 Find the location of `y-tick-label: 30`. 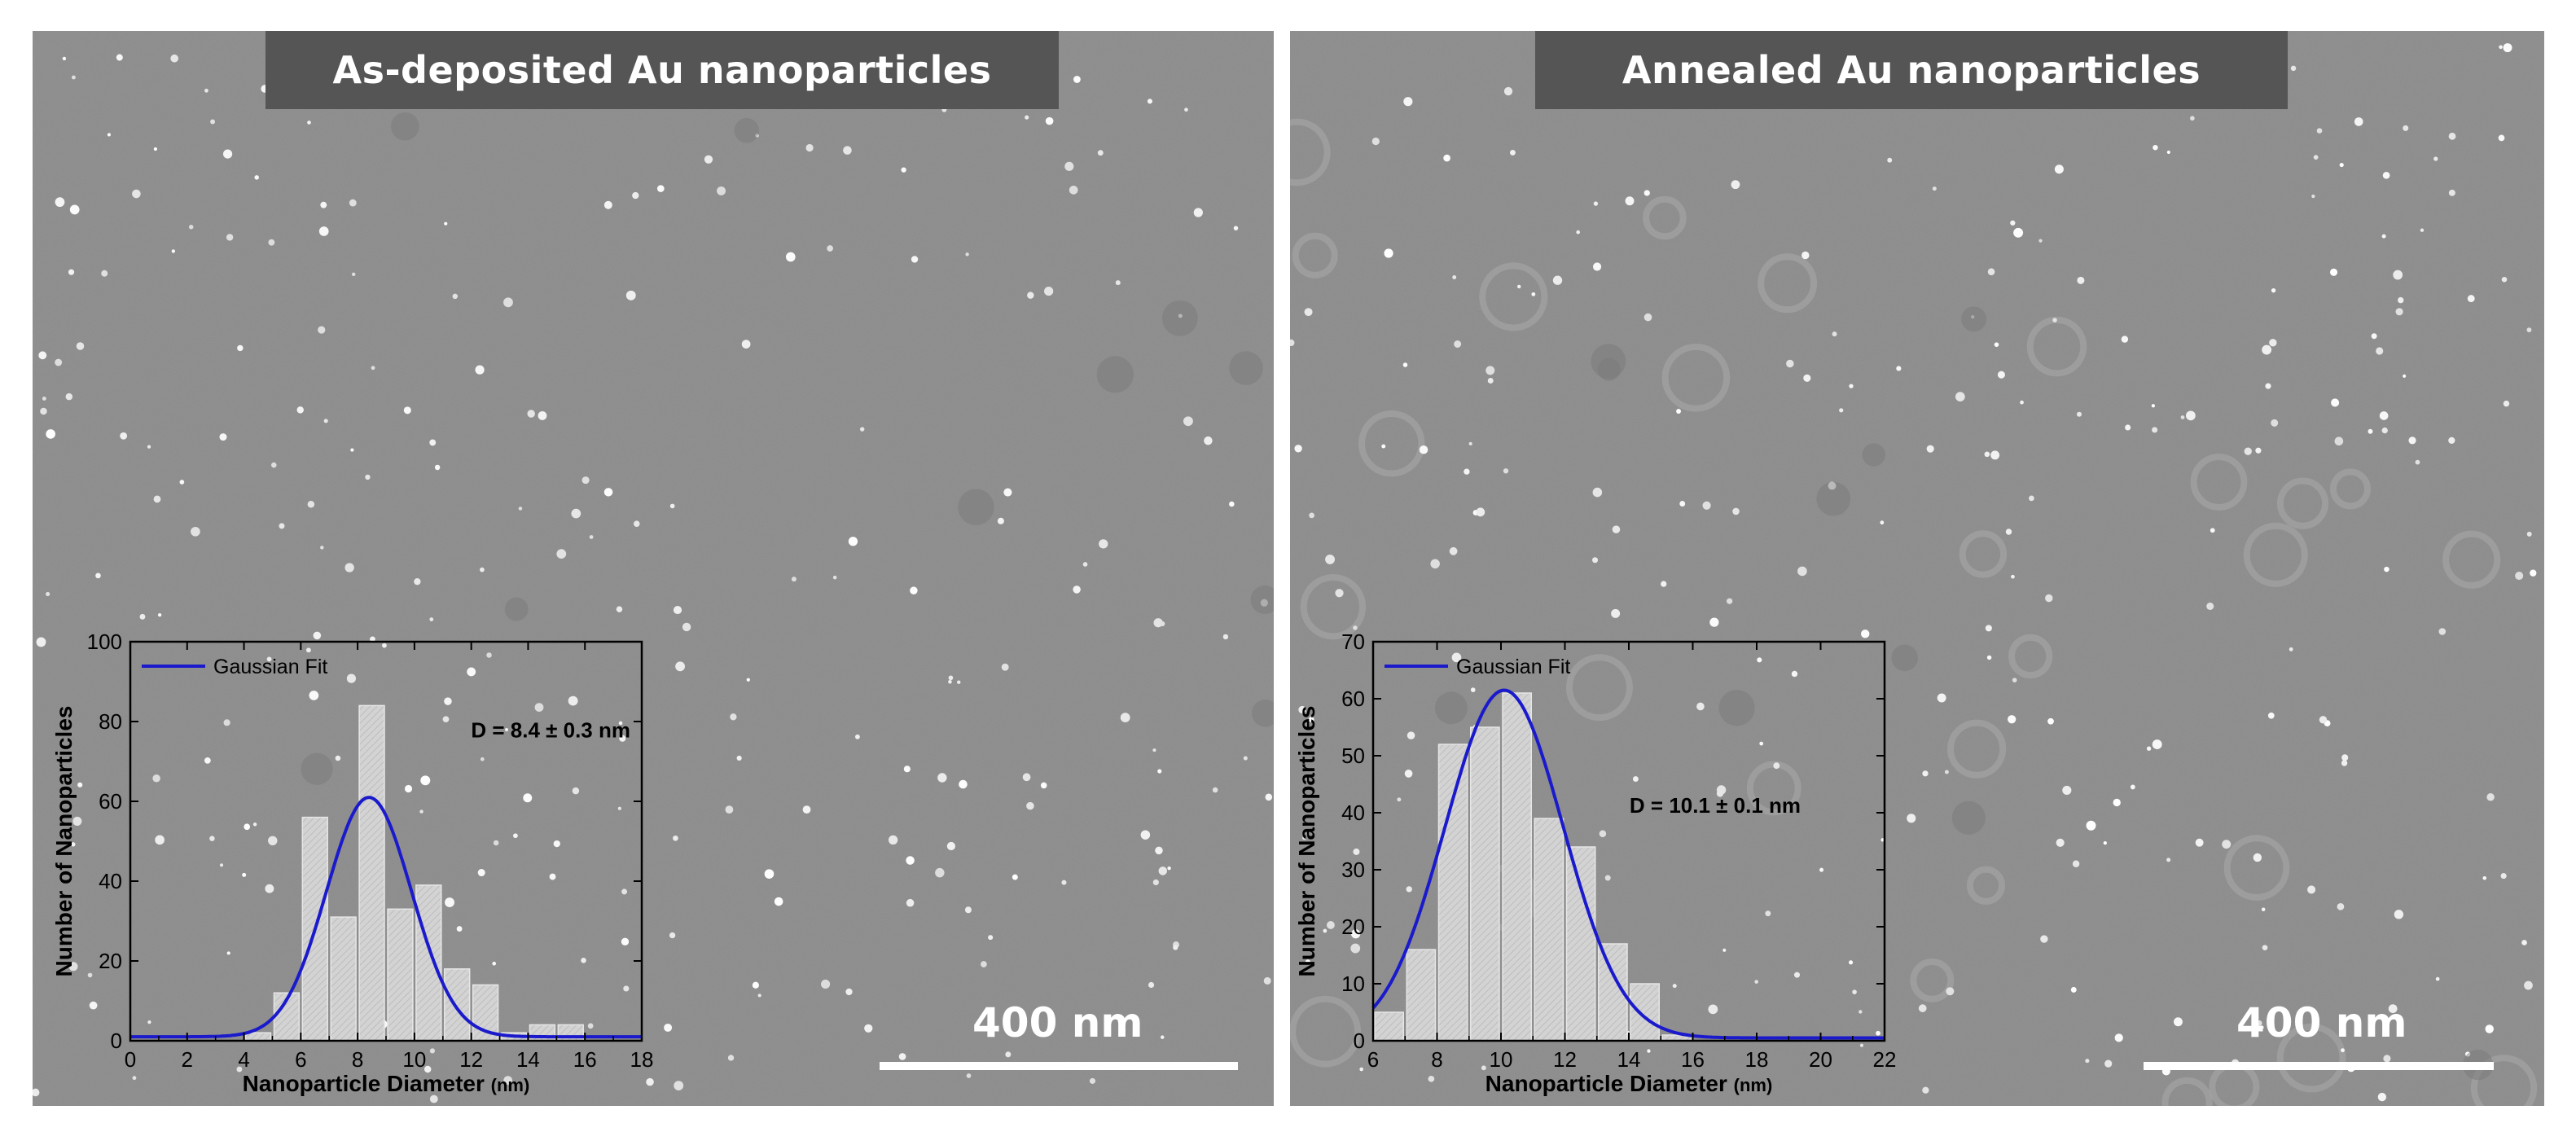

y-tick-label: 30 is located at coordinates (1353, 870).